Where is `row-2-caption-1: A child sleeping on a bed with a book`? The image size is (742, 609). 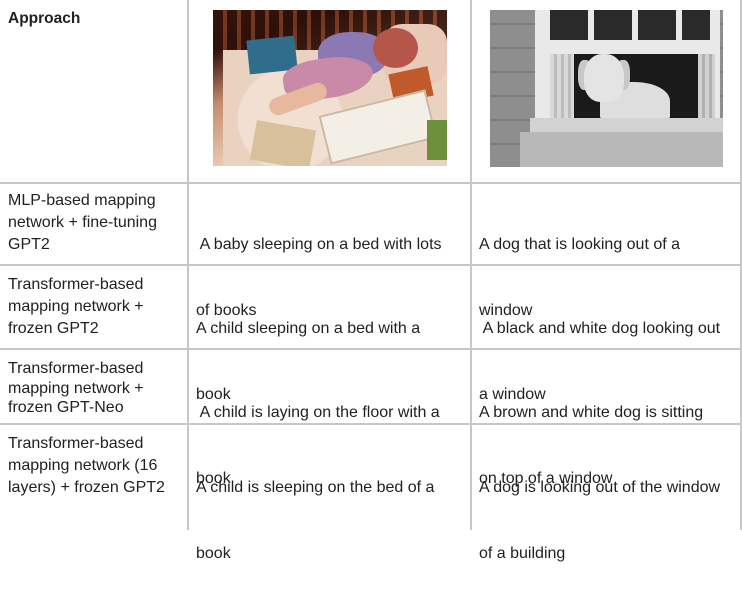 row-2-caption-1: A child sleeping on a bed with a book is located at coordinates (308, 361).